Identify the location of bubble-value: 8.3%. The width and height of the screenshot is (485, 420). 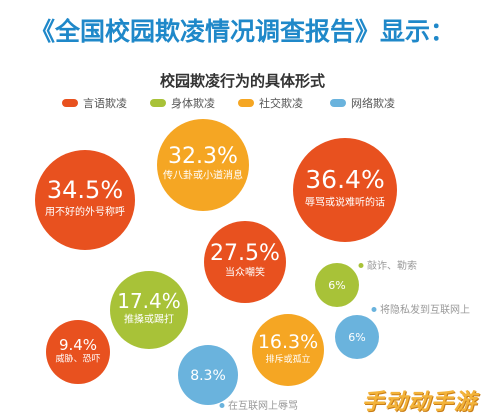
(208, 376).